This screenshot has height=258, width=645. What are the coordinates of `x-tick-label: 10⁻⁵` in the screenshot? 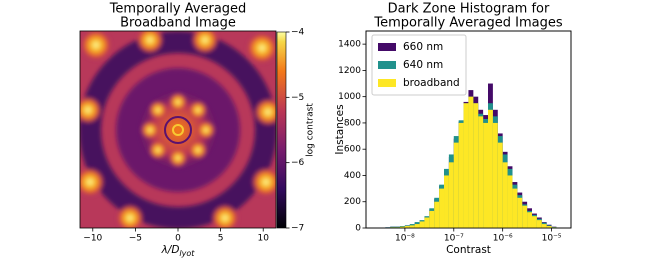 It's located at (552, 239).